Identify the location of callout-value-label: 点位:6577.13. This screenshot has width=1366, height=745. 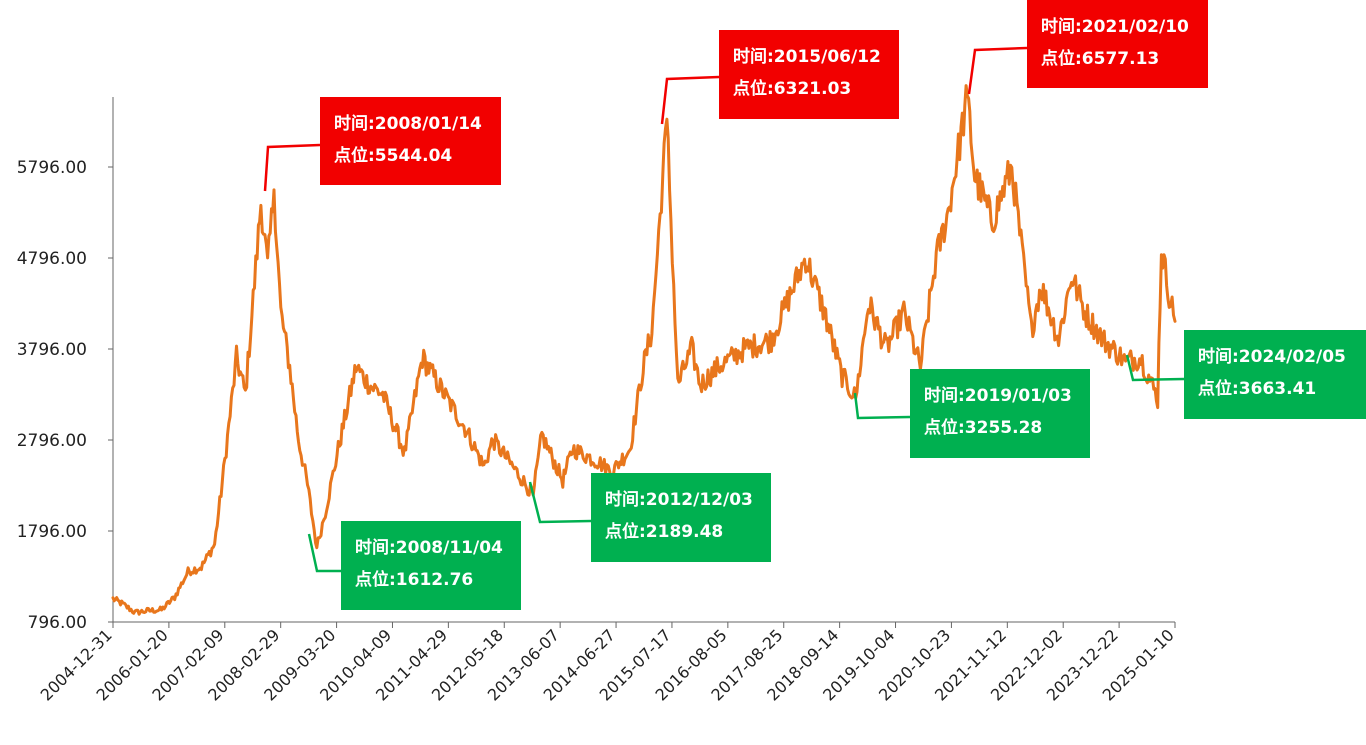
(1100, 58).